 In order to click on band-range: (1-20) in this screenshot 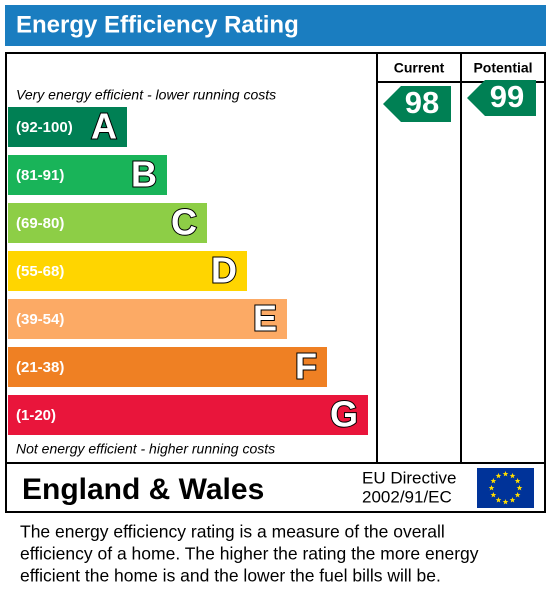, I will do `click(36, 415)`.